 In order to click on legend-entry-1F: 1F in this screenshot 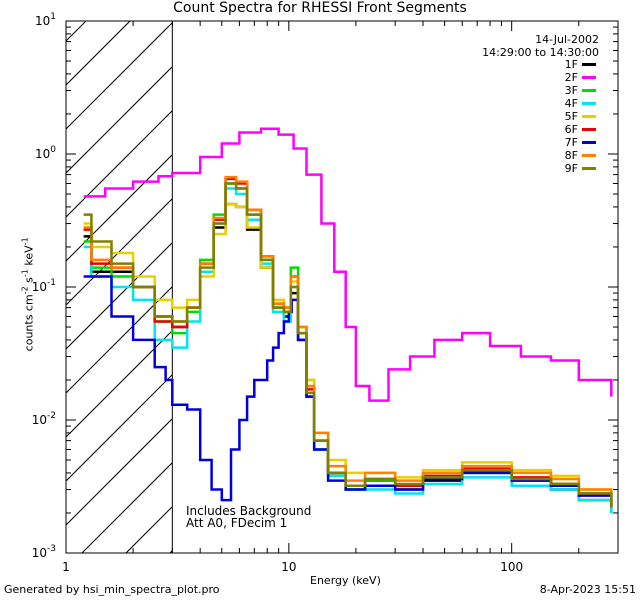, I will do `click(580, 64)`.